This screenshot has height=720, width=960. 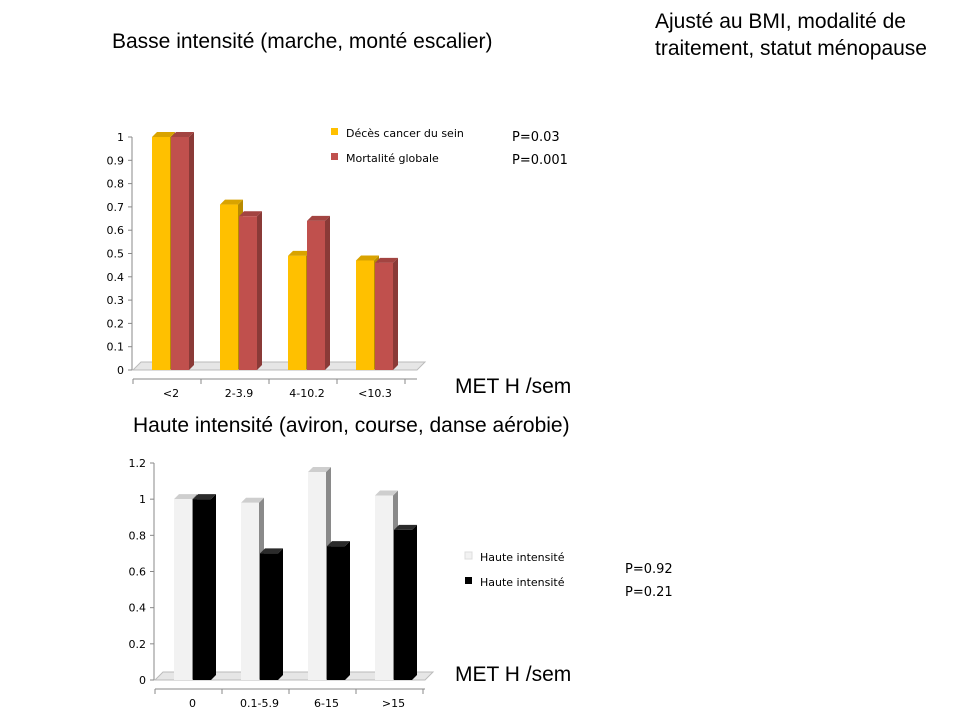 What do you see at coordinates (138, 608) in the screenshot?
I see `chart2-y-tick-label: 0.4` at bounding box center [138, 608].